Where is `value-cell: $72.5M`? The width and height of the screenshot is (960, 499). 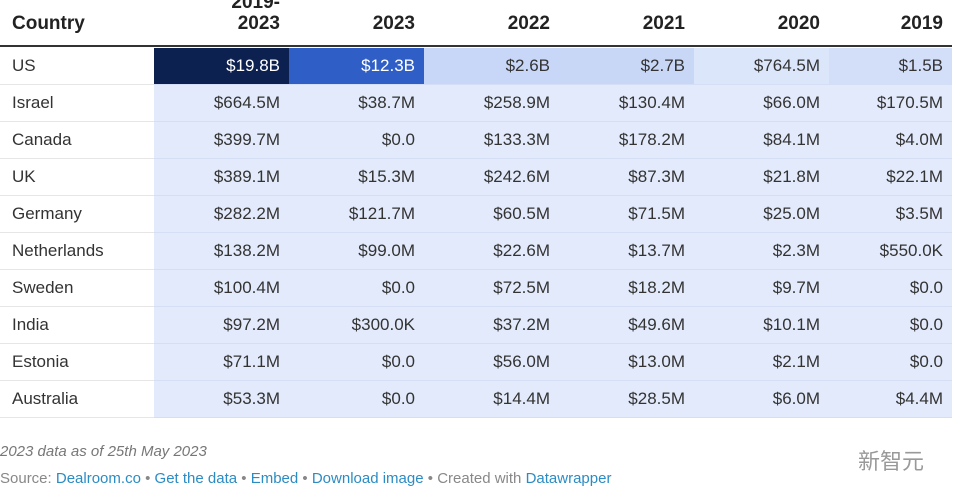 value-cell: $72.5M is located at coordinates (491, 288).